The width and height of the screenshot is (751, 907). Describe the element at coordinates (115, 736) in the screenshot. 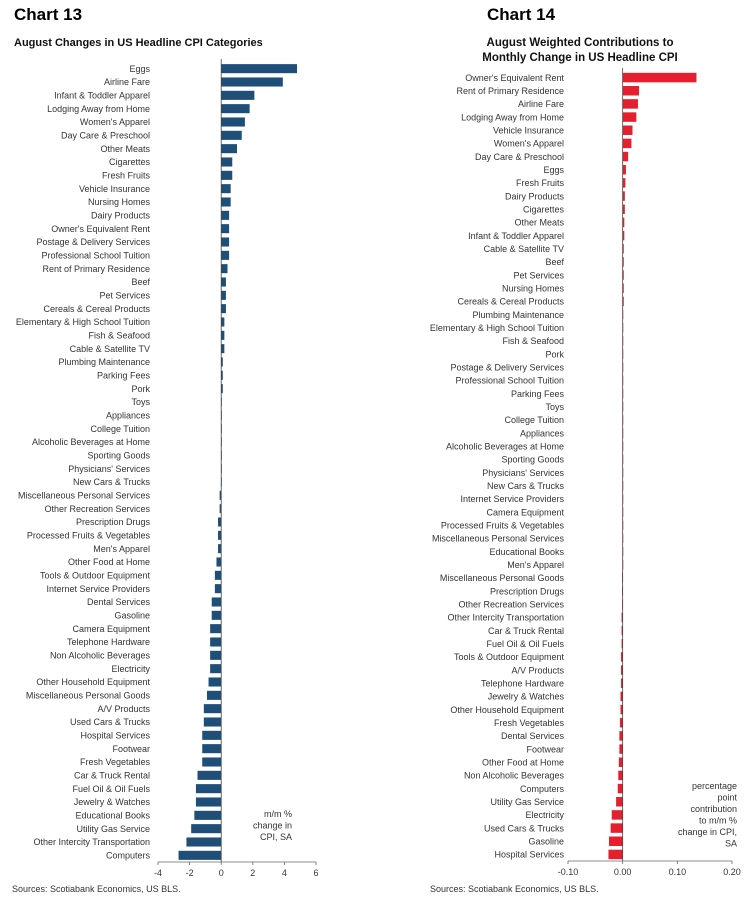

I see `category-label: Hospital Services` at that location.